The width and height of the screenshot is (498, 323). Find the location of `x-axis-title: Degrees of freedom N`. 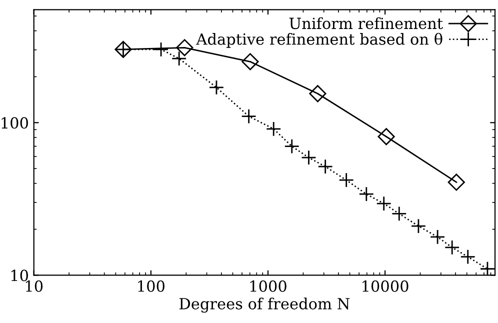

x-axis-title: Degrees of freedom N is located at coordinates (264, 305).